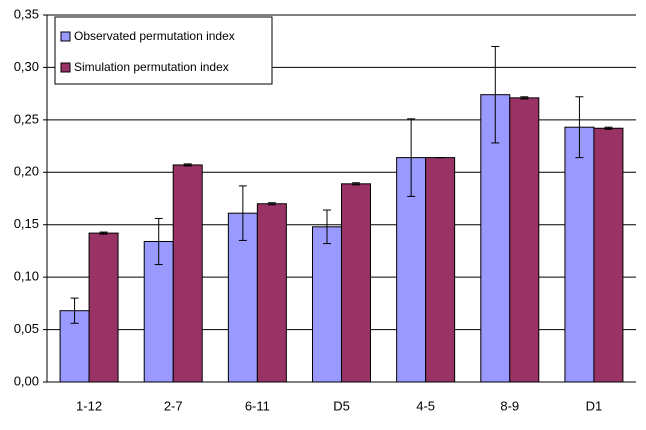 The image size is (646, 430). Describe the element at coordinates (154, 36) in the screenshot. I see `legend-label: Observated permutation index` at that location.